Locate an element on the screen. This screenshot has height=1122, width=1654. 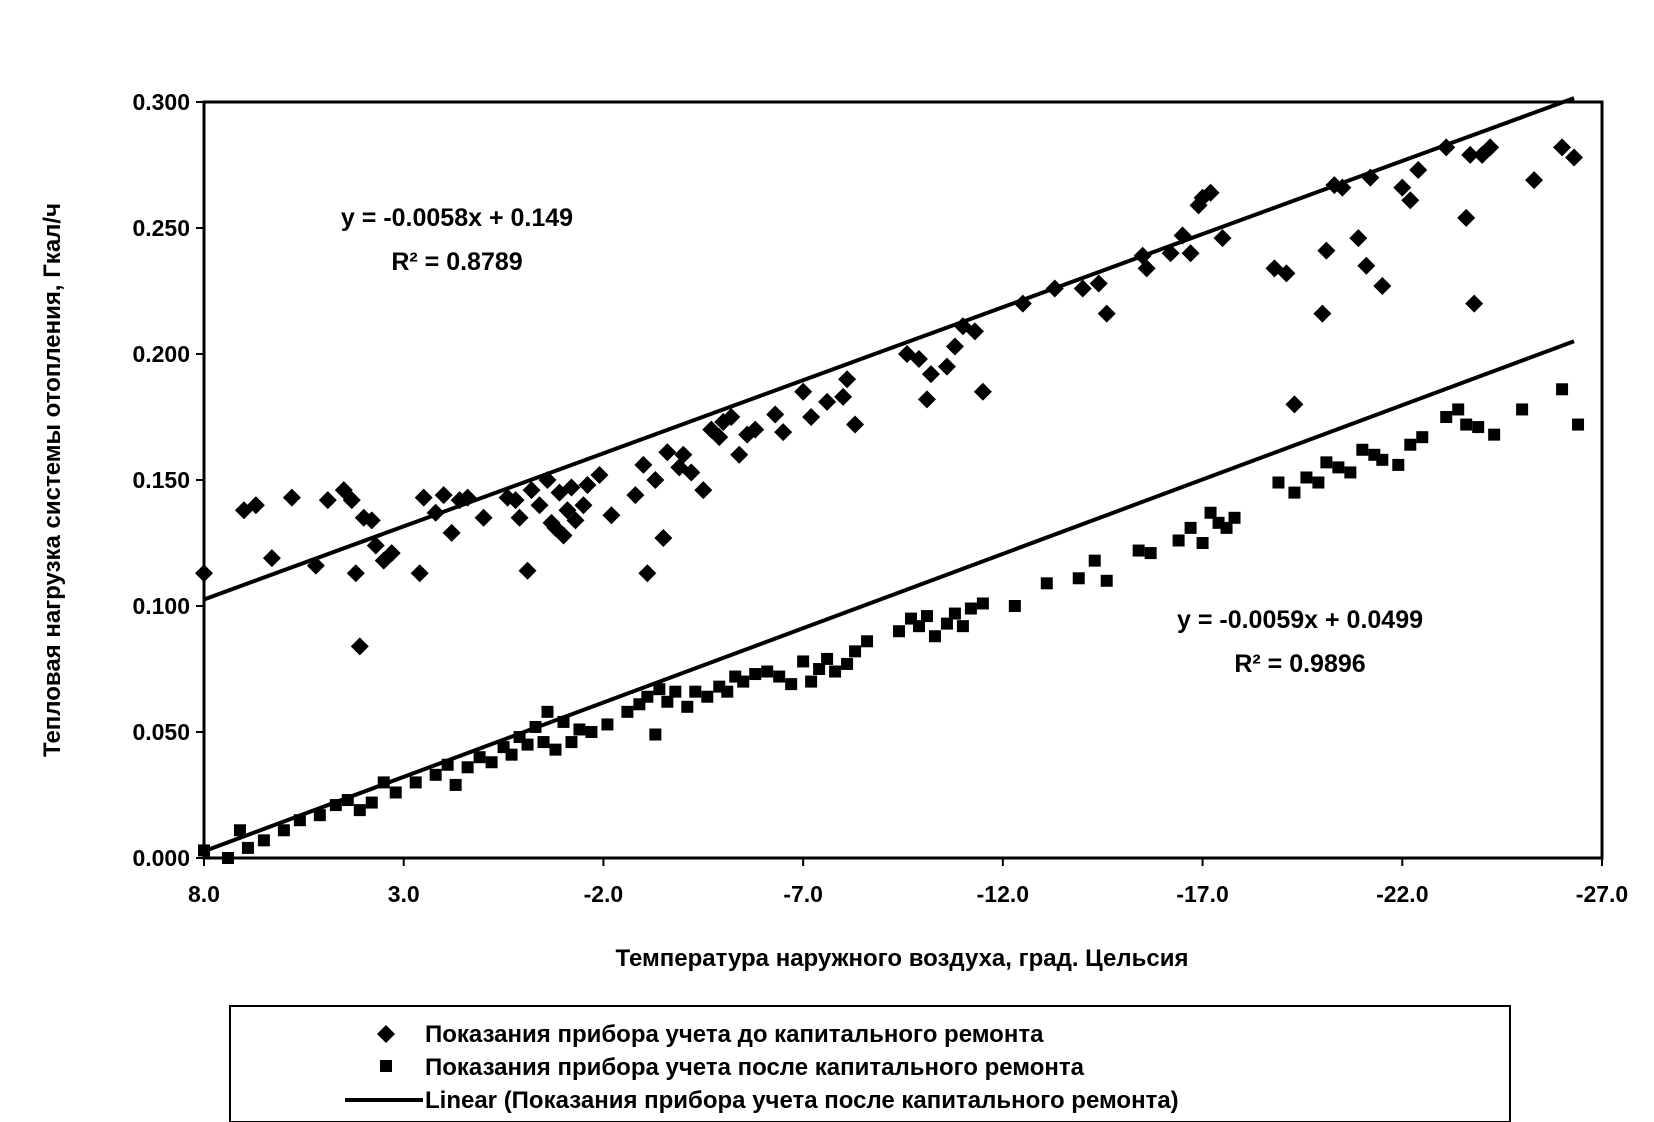
x-axis: 8.0 3.0 -2.0 -7.0 -12.0 -17.0 -22.0 -27.0 is located at coordinates (908, 882).